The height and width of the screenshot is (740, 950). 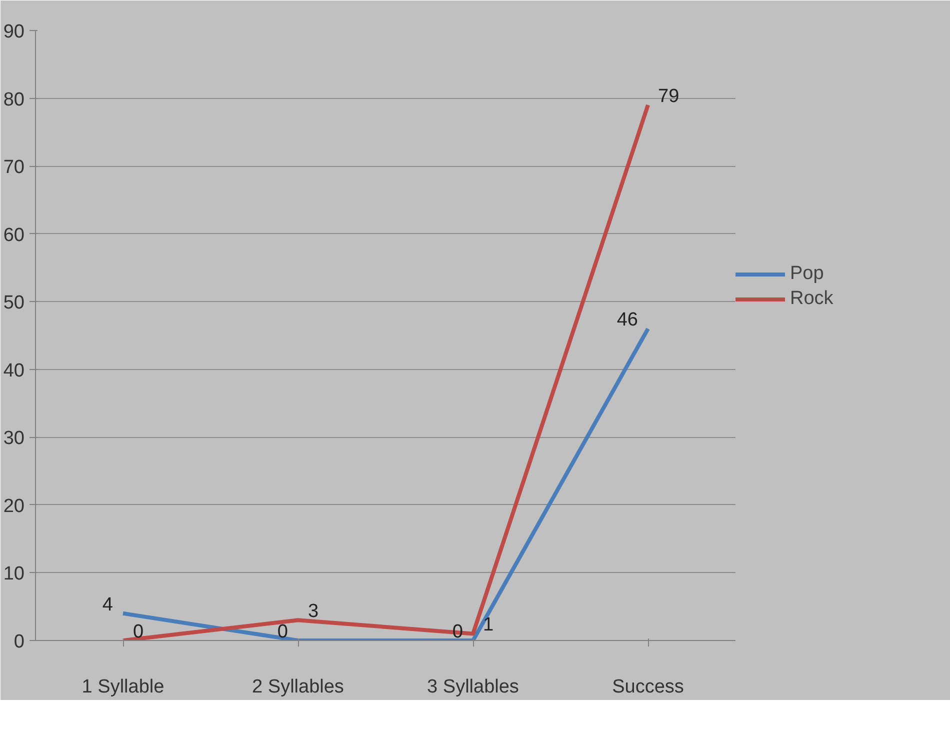 I want to click on legend-label: Rock, so click(x=812, y=299).